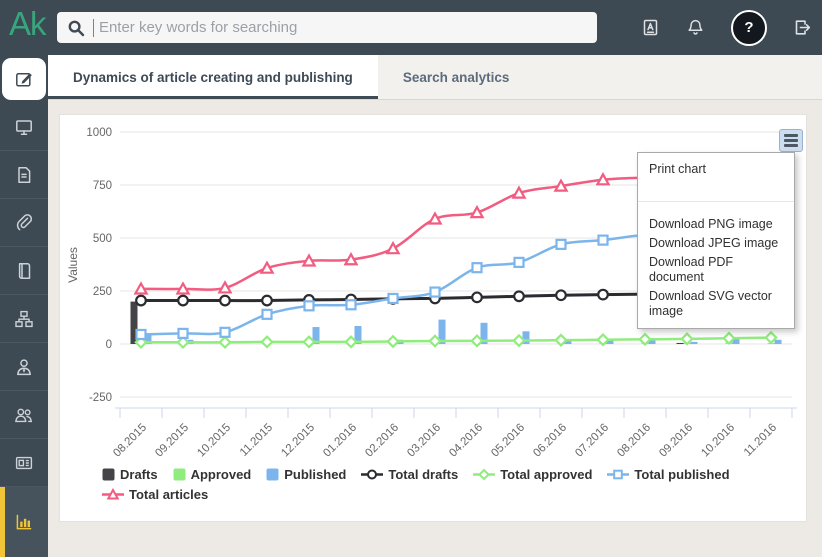 The height and width of the screenshot is (557, 822). Describe the element at coordinates (130, 474) in the screenshot. I see `legend-item-drafts: Drafts` at that location.